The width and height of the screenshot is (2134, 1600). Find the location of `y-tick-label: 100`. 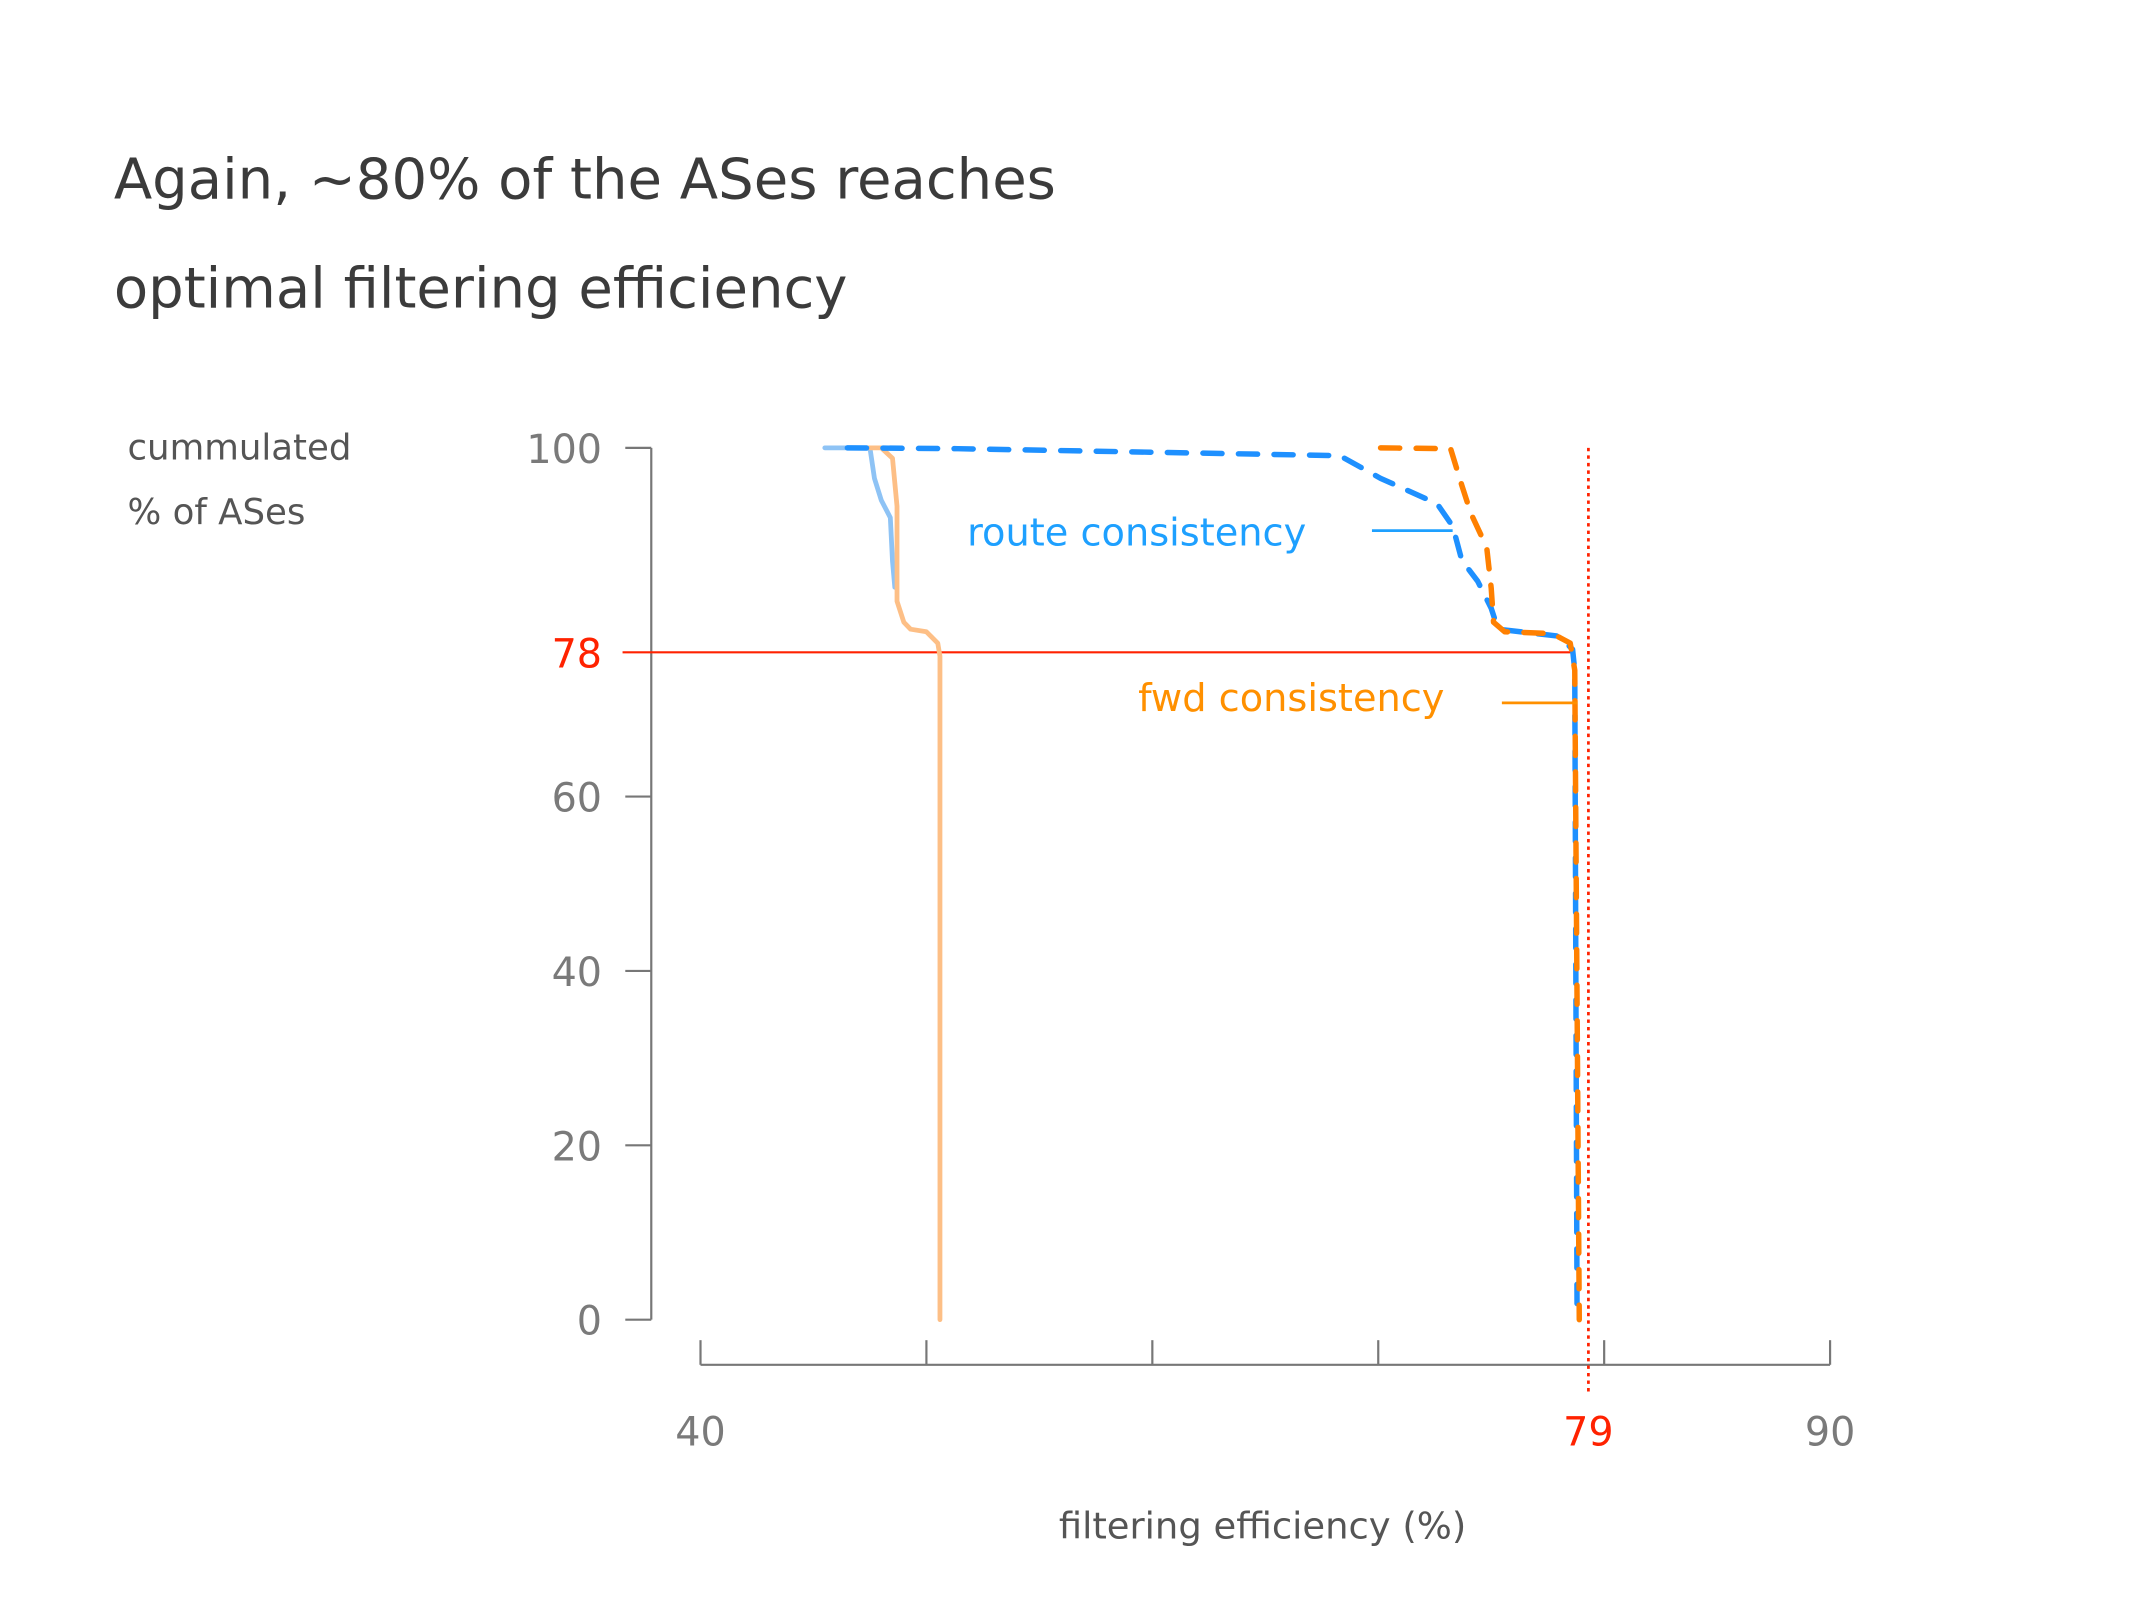

y-tick-label: 100 is located at coordinates (564, 450).